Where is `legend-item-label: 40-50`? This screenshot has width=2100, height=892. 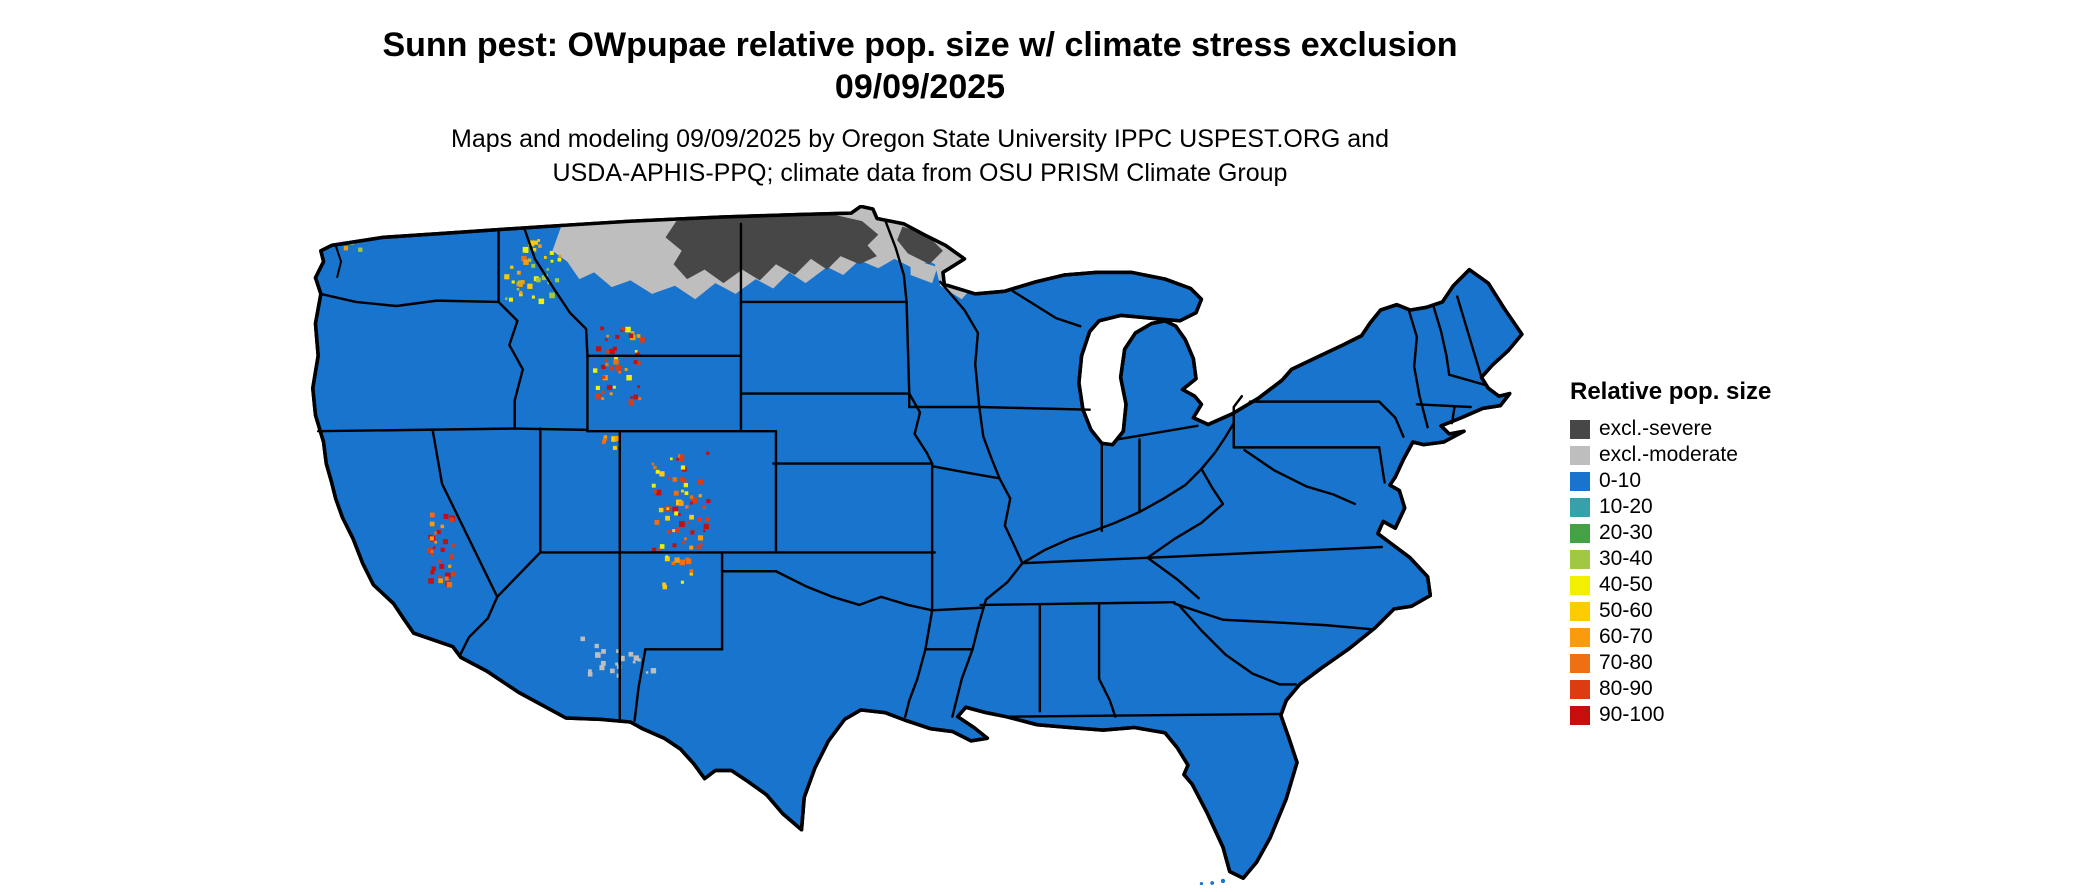
legend-item-label: 40-50 is located at coordinates (1626, 584).